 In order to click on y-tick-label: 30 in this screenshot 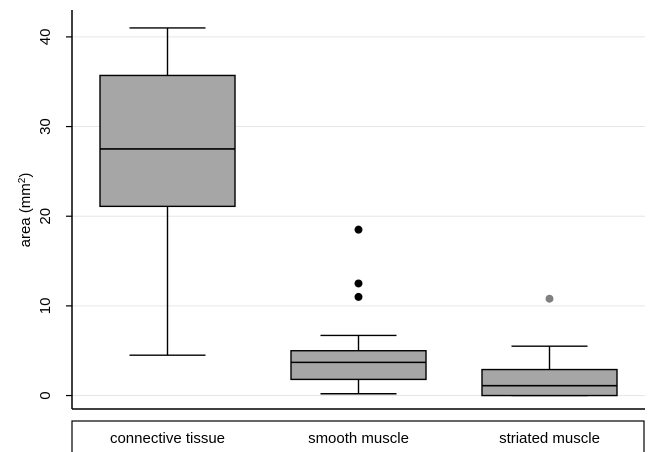, I will do `click(45, 126)`.